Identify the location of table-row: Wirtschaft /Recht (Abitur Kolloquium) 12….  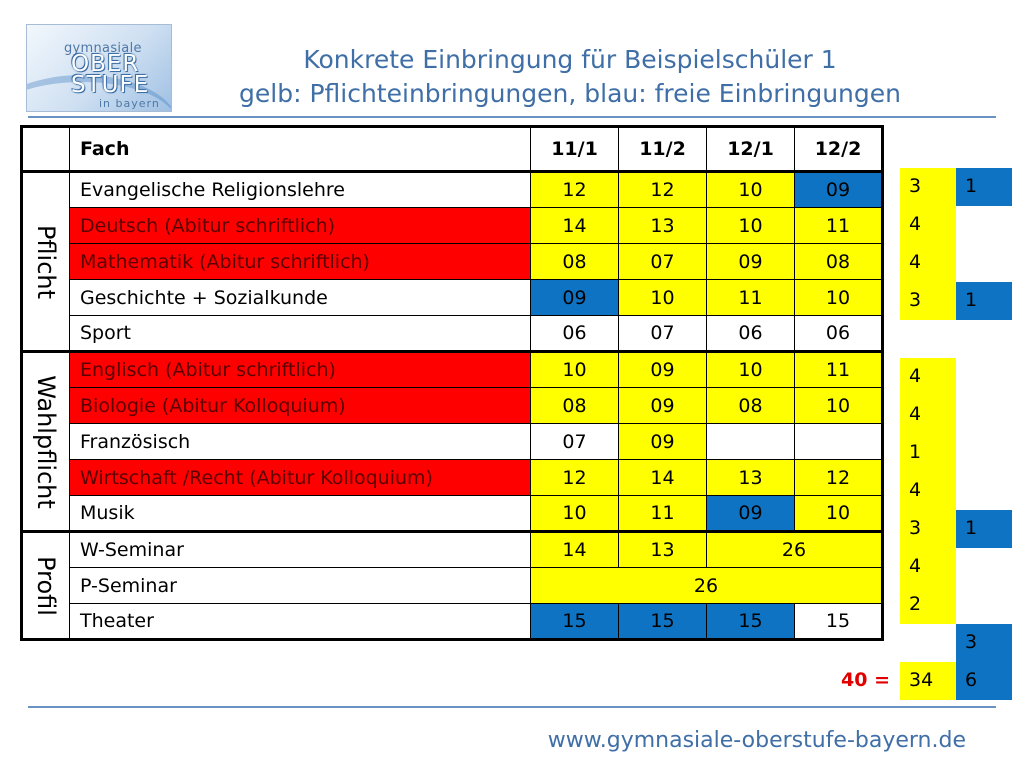
(452, 477).